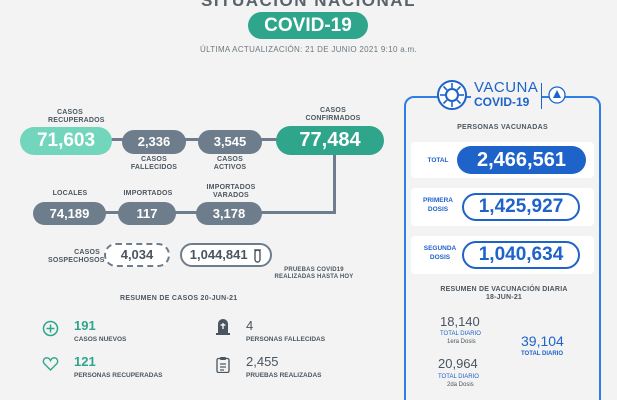 This screenshot has height=400, width=617. Describe the element at coordinates (438, 205) in the screenshot. I see `primera-label: PRIMERA DOSIS` at that location.